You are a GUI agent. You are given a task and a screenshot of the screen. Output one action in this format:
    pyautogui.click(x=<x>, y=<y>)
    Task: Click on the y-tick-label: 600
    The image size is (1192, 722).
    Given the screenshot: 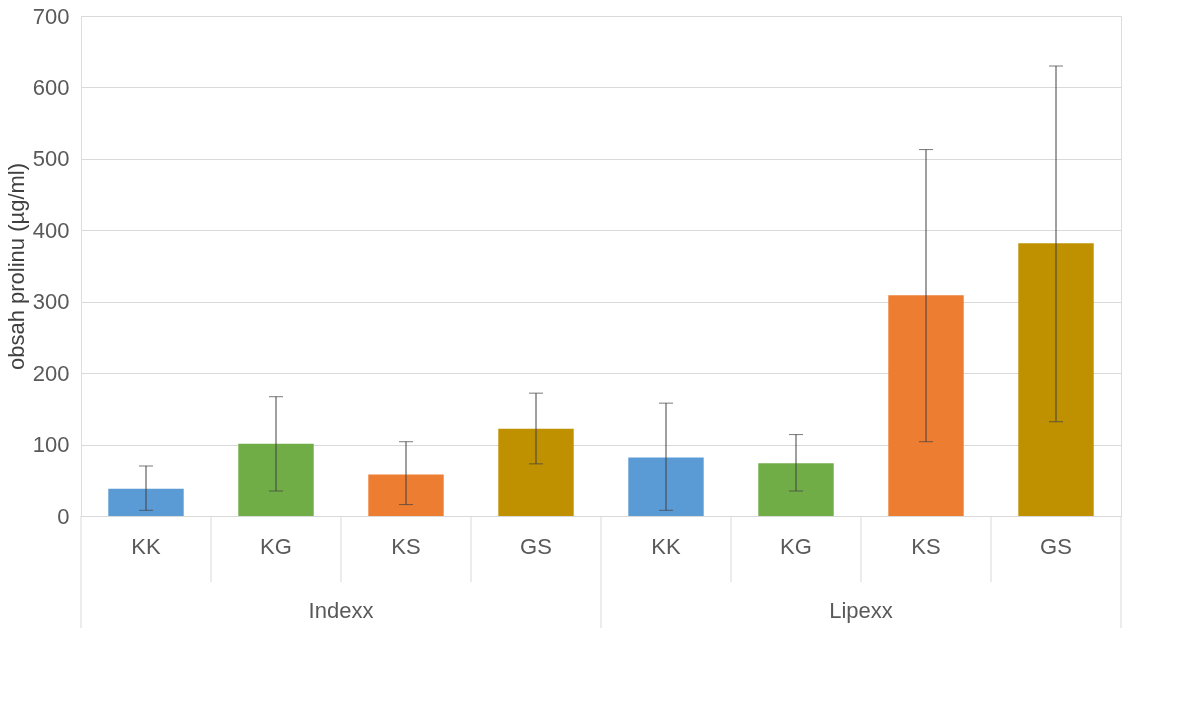 What is the action you would take?
    pyautogui.click(x=51, y=87)
    